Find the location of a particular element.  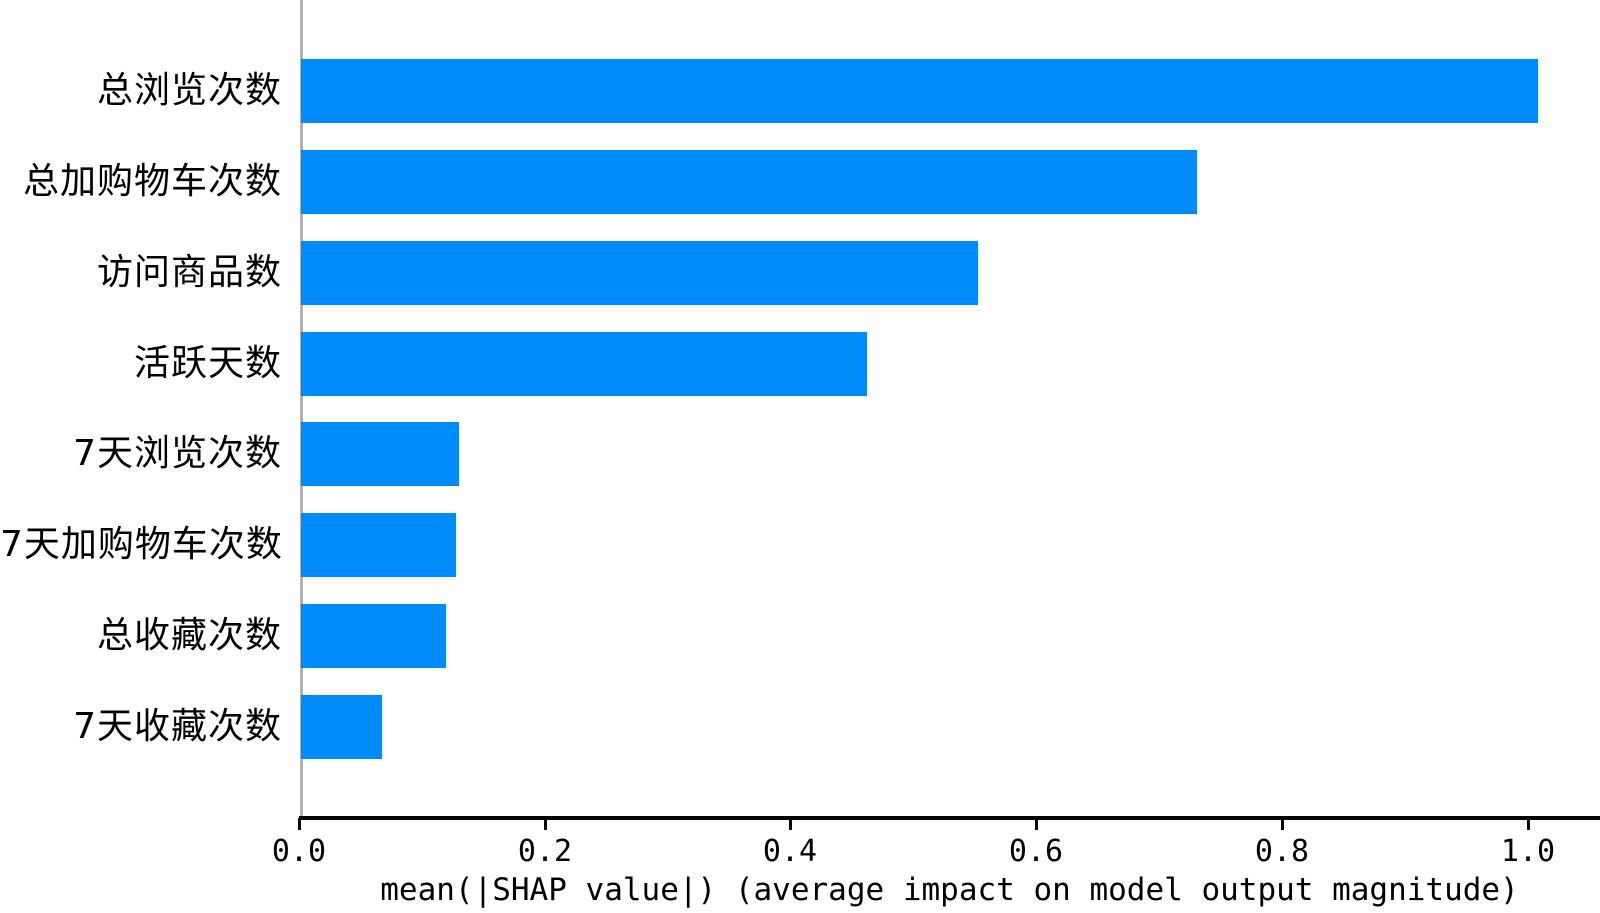

y-tick-label: 活跃天数 is located at coordinates (207, 363).